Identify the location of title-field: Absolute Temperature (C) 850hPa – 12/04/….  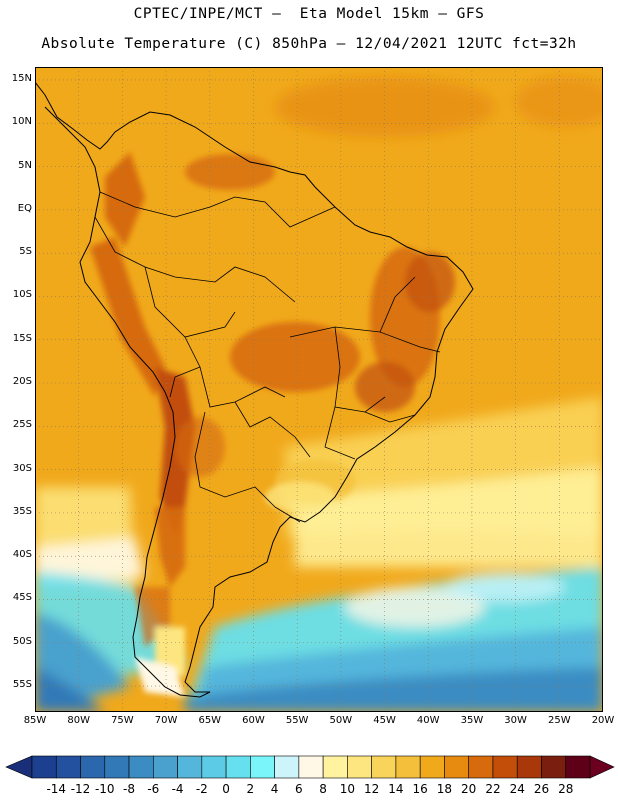
(309, 44).